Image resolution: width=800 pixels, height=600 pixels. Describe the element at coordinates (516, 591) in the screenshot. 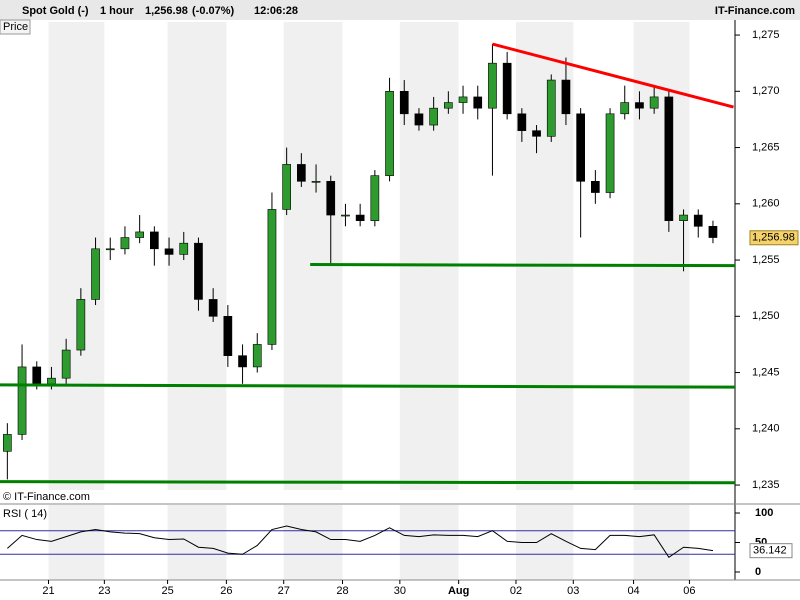

I see `x-tick-label: 02` at that location.